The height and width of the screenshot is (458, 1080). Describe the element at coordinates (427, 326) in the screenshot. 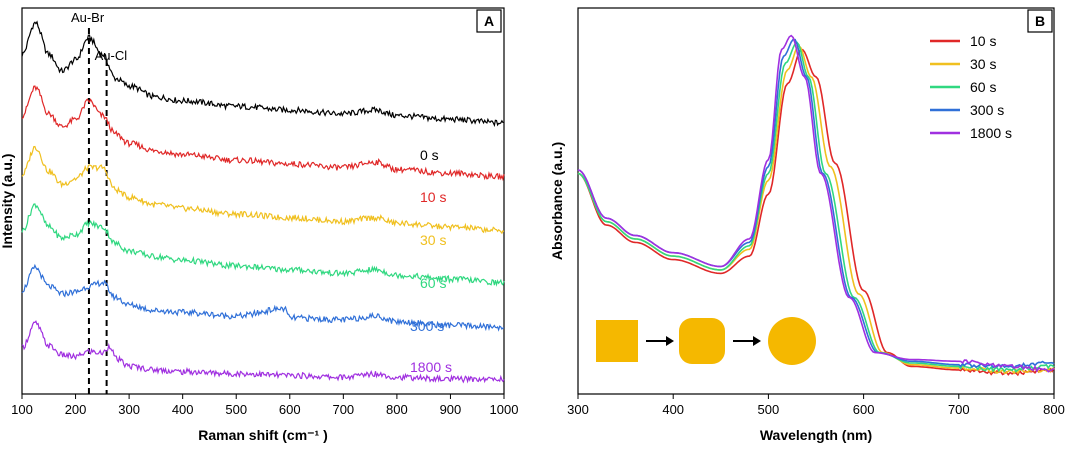

I see `series-label-300-s: 300 s` at that location.